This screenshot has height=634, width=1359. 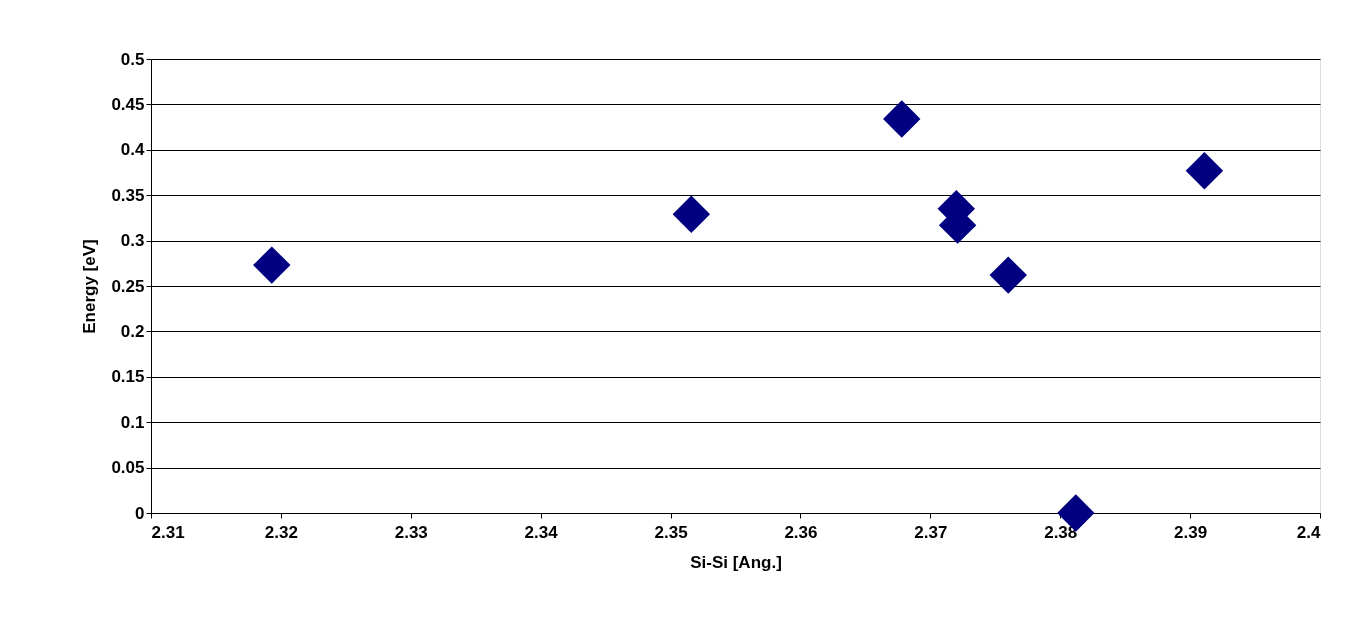 I want to click on y-tick-label: 0.3, so click(x=132, y=241).